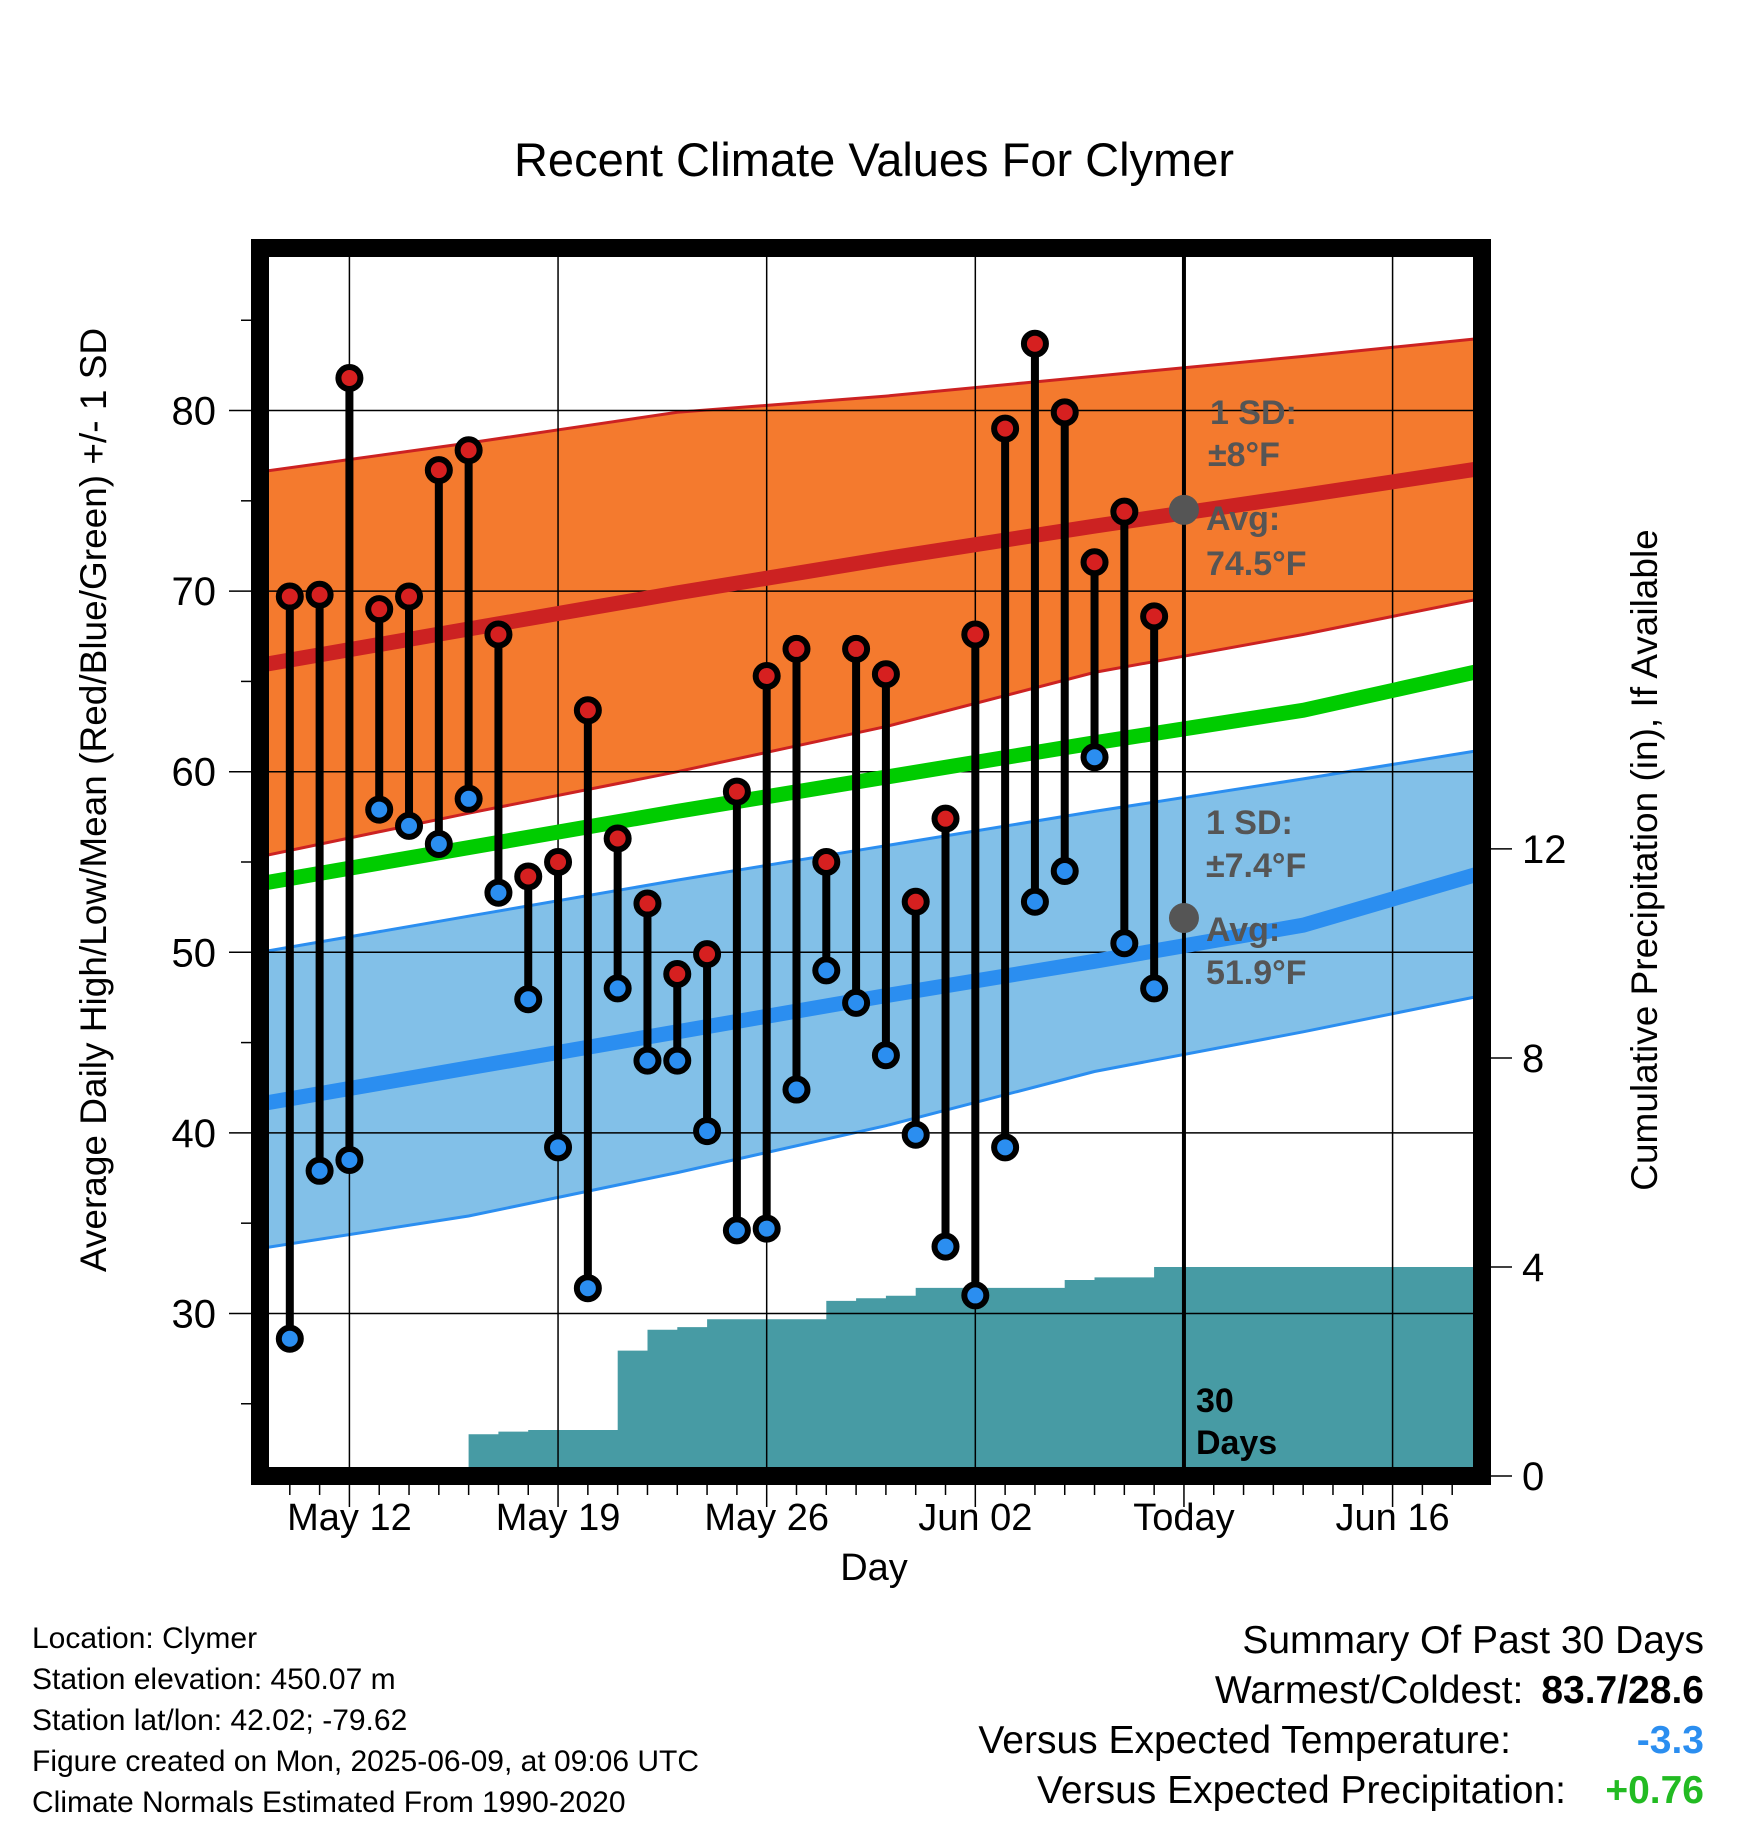 The image size is (1748, 1828). What do you see at coordinates (194, 953) in the screenshot?
I see `y-tick-label: 50` at bounding box center [194, 953].